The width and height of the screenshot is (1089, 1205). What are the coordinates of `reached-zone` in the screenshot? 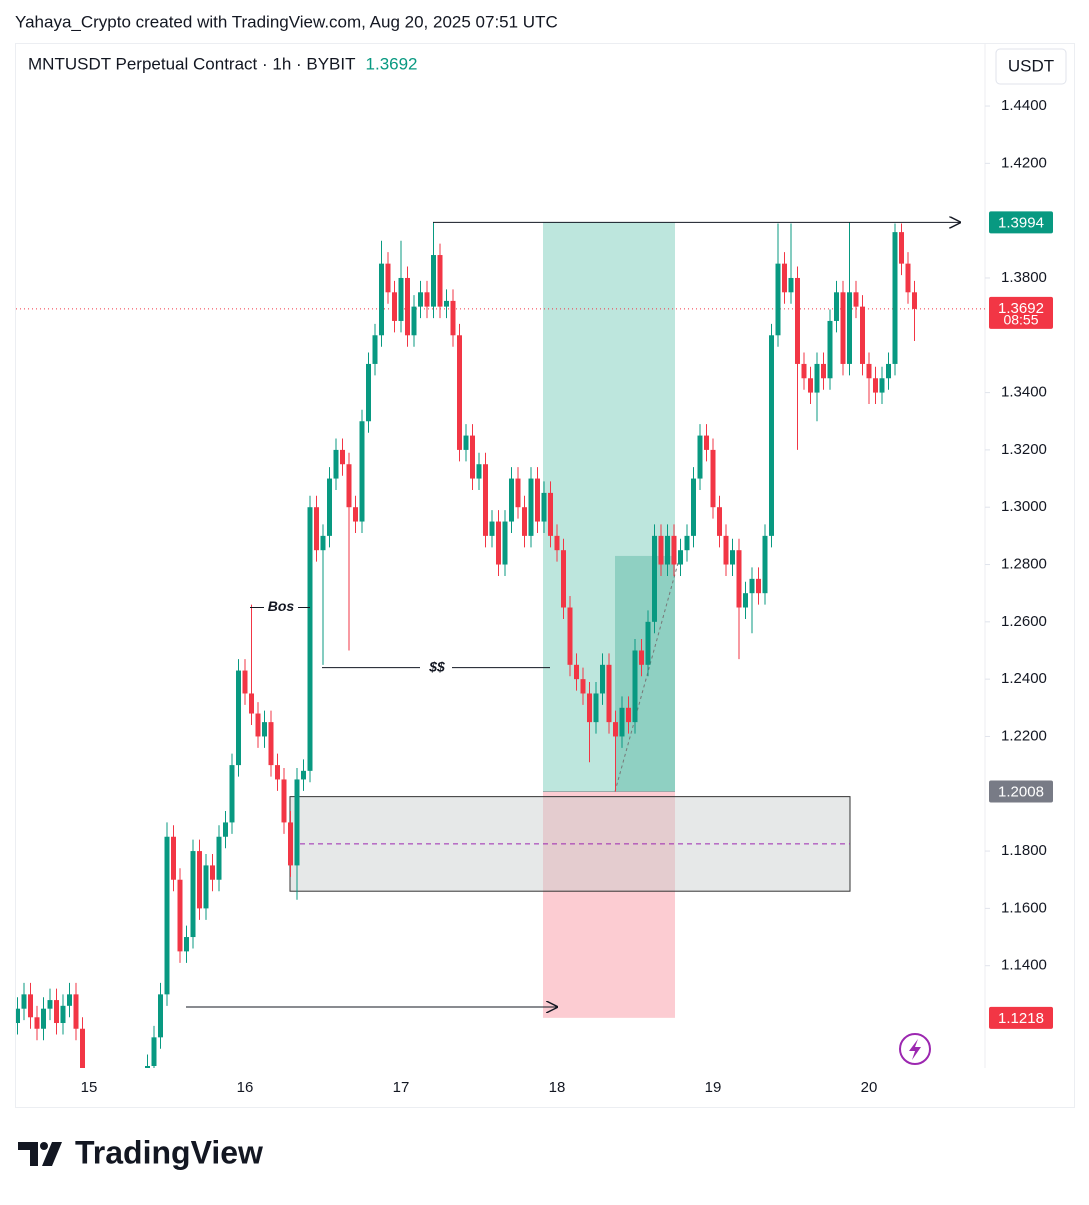 It's located at (645, 673).